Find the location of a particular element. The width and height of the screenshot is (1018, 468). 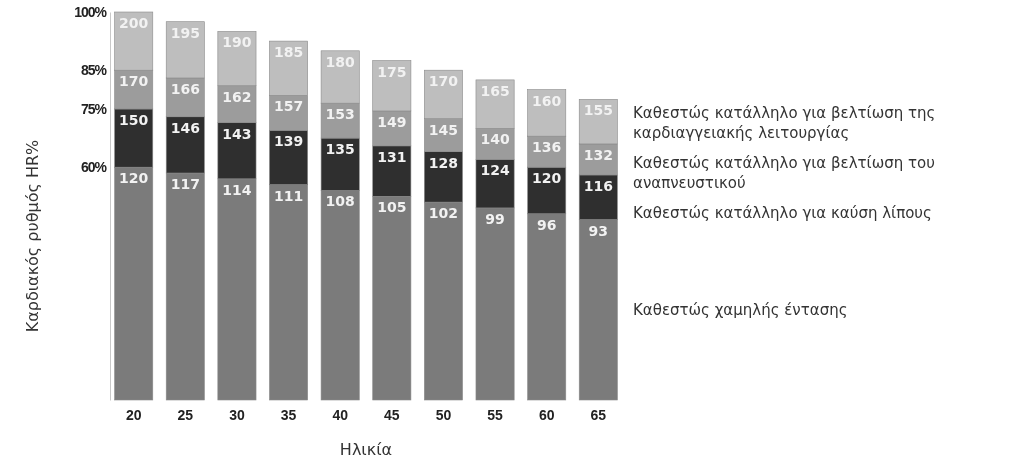

annotation: 166 is located at coordinates (185, 88).